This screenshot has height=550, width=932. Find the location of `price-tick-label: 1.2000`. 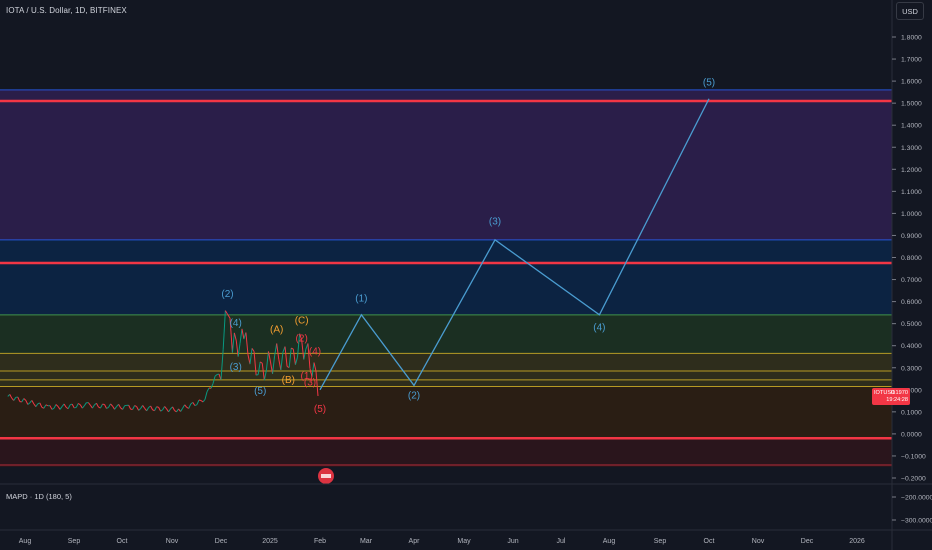

price-tick-label: 1.2000 is located at coordinates (911, 170).